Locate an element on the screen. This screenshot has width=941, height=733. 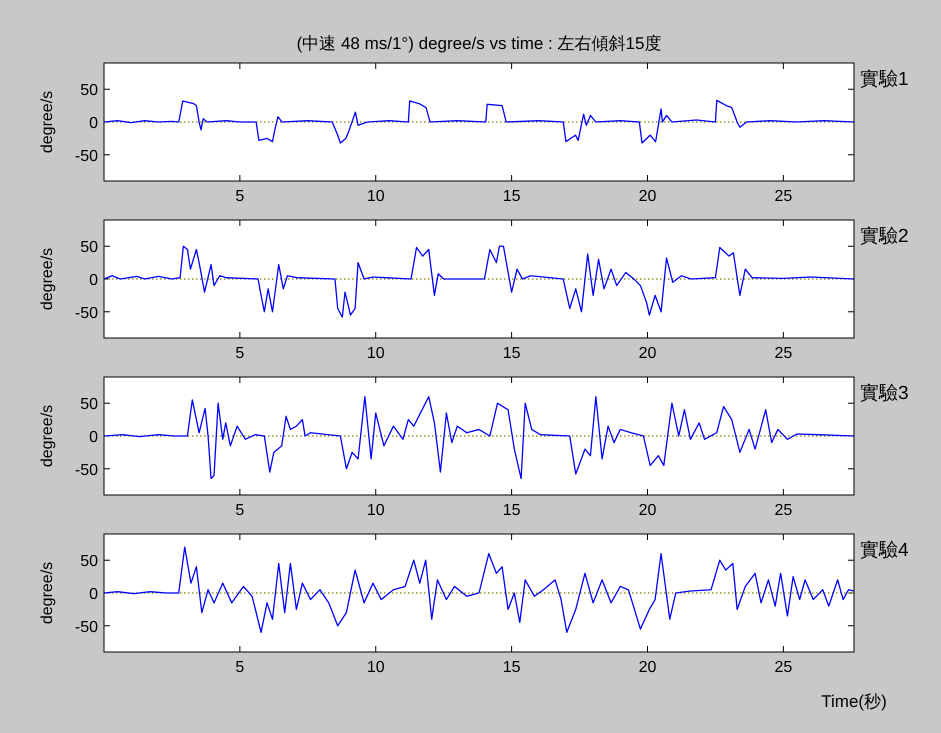
x-axis-title: Time(秒) is located at coordinates (854, 701).